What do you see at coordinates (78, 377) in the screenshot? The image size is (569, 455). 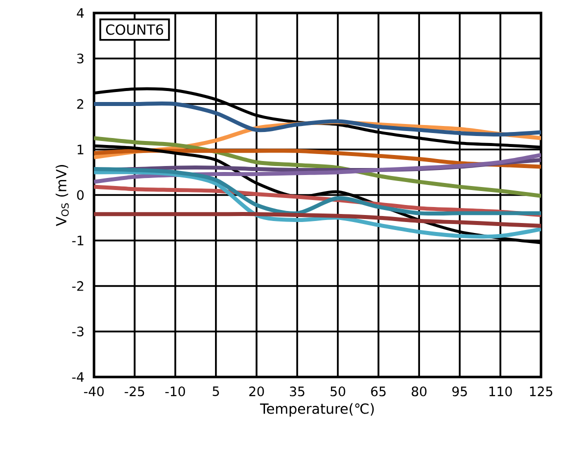 I see `y-tick-label: -4` at bounding box center [78, 377].